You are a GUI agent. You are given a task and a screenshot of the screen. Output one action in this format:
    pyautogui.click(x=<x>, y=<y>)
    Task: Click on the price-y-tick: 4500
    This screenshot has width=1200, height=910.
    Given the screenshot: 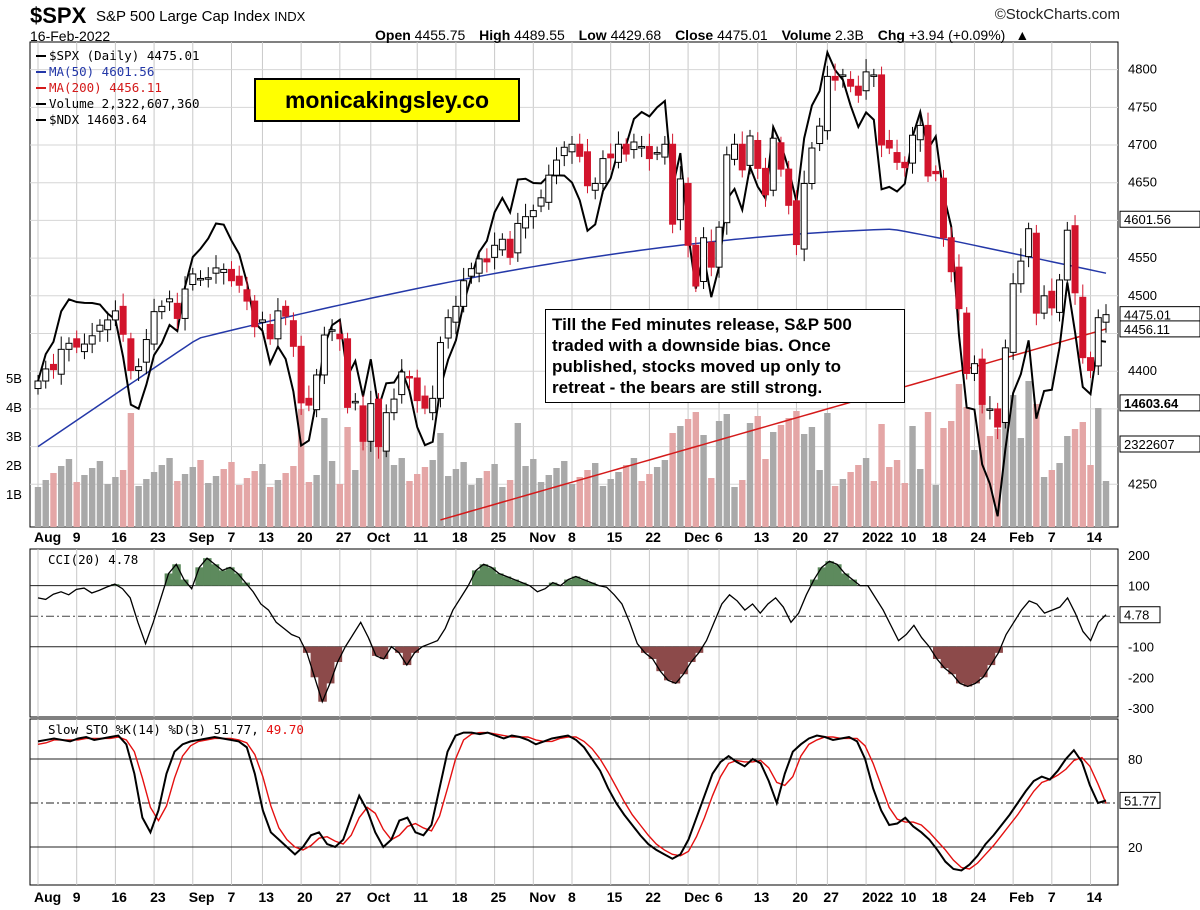 What is the action you would take?
    pyautogui.click(x=1142, y=295)
    